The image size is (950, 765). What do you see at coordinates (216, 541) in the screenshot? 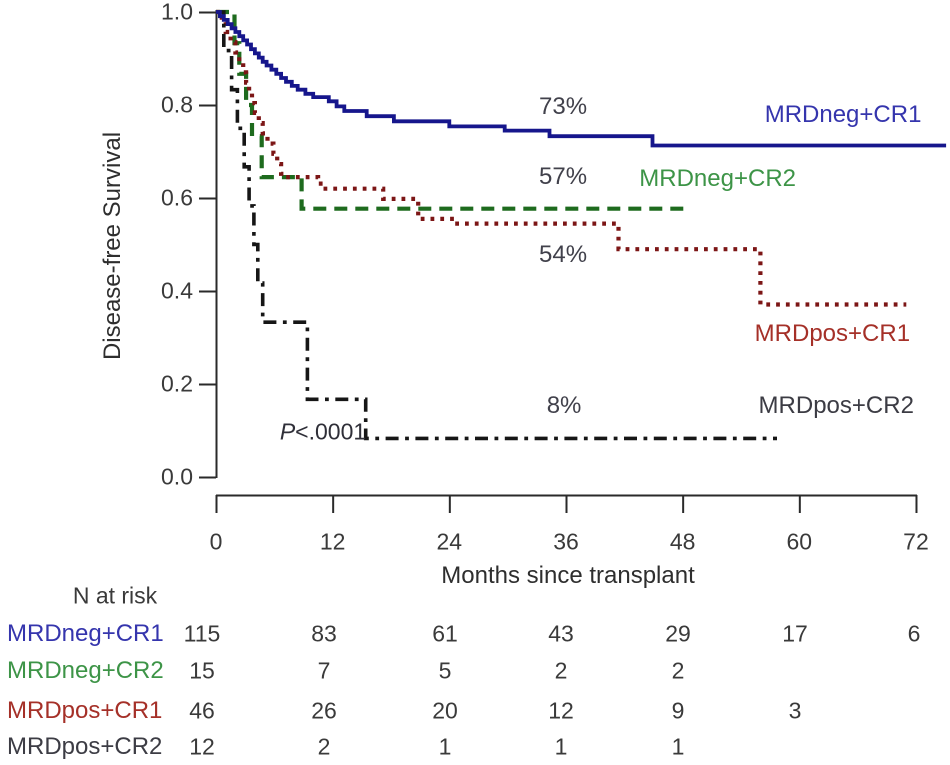
I see `x-tick-label: 0` at bounding box center [216, 541].